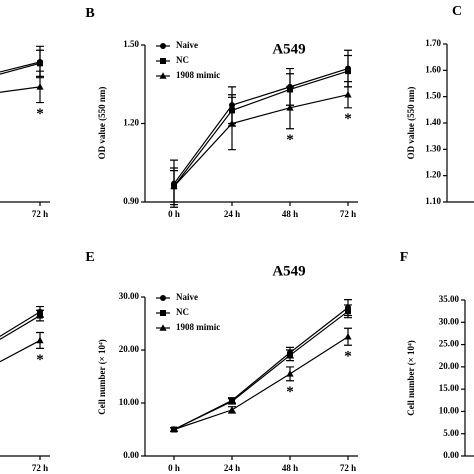 The image size is (474, 474). I want to click on panel-letter: C, so click(457, 11).